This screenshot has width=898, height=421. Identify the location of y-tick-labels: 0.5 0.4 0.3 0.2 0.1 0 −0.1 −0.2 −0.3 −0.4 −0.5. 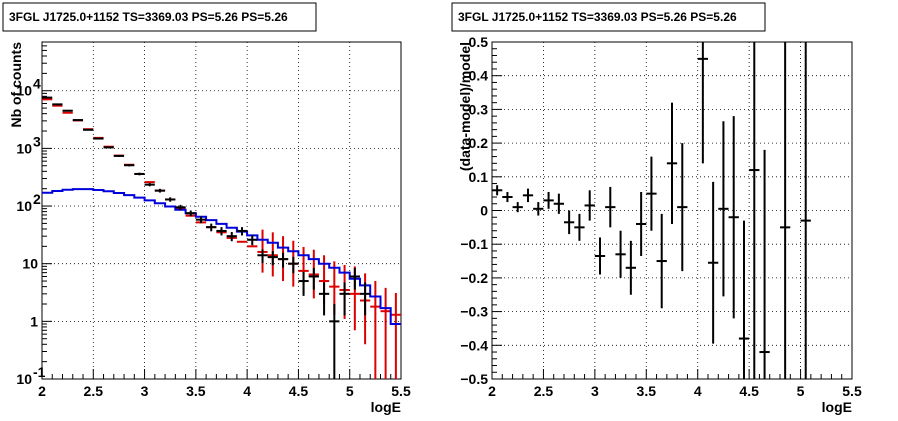
(474, 210).